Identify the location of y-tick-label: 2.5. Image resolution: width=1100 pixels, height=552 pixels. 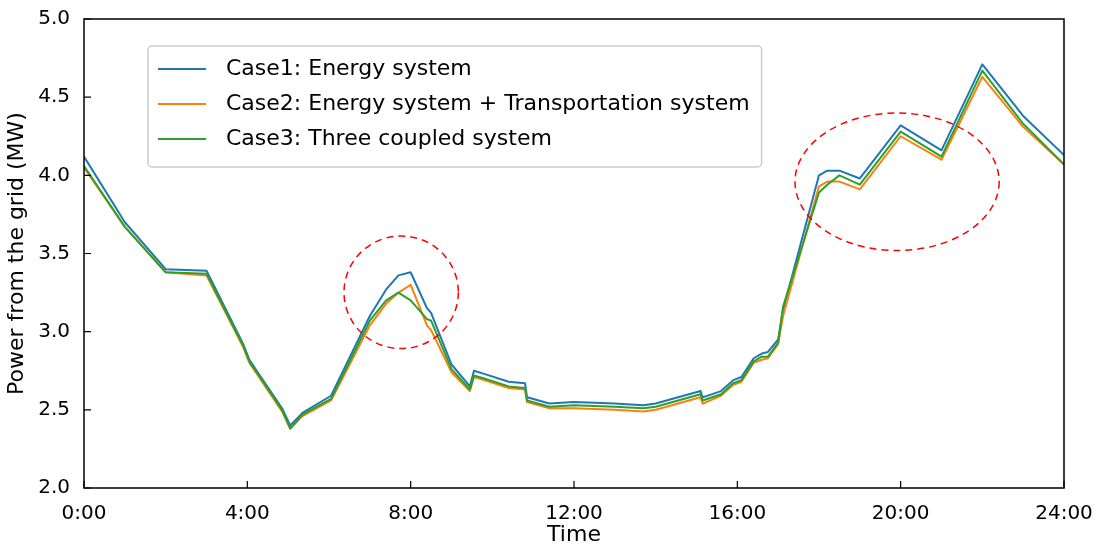
(54, 408).